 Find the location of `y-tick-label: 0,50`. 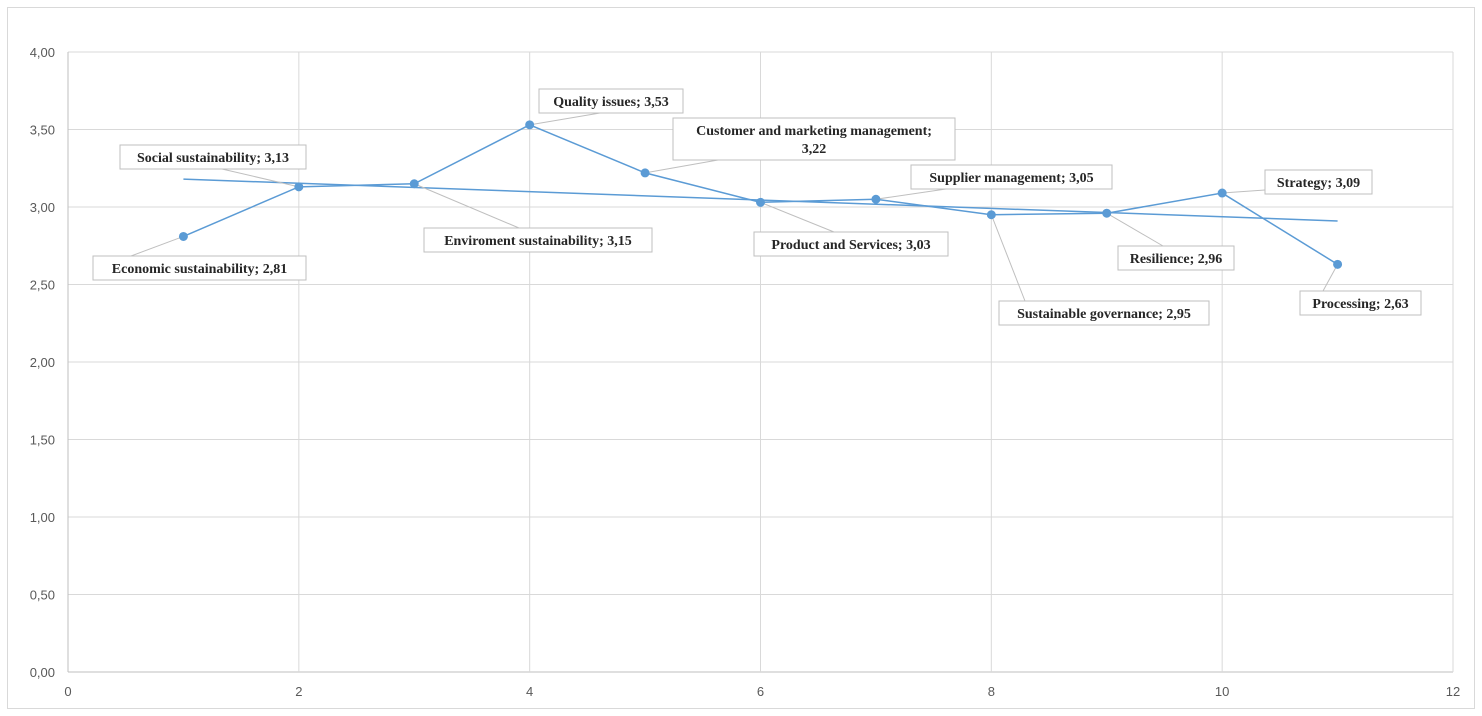

y-tick-label: 0,50 is located at coordinates (42, 595).